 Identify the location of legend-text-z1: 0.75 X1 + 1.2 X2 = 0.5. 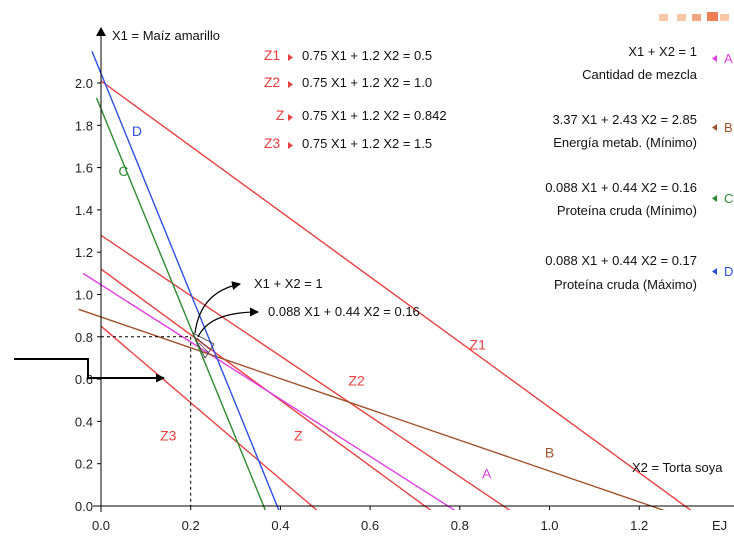
(367, 55).